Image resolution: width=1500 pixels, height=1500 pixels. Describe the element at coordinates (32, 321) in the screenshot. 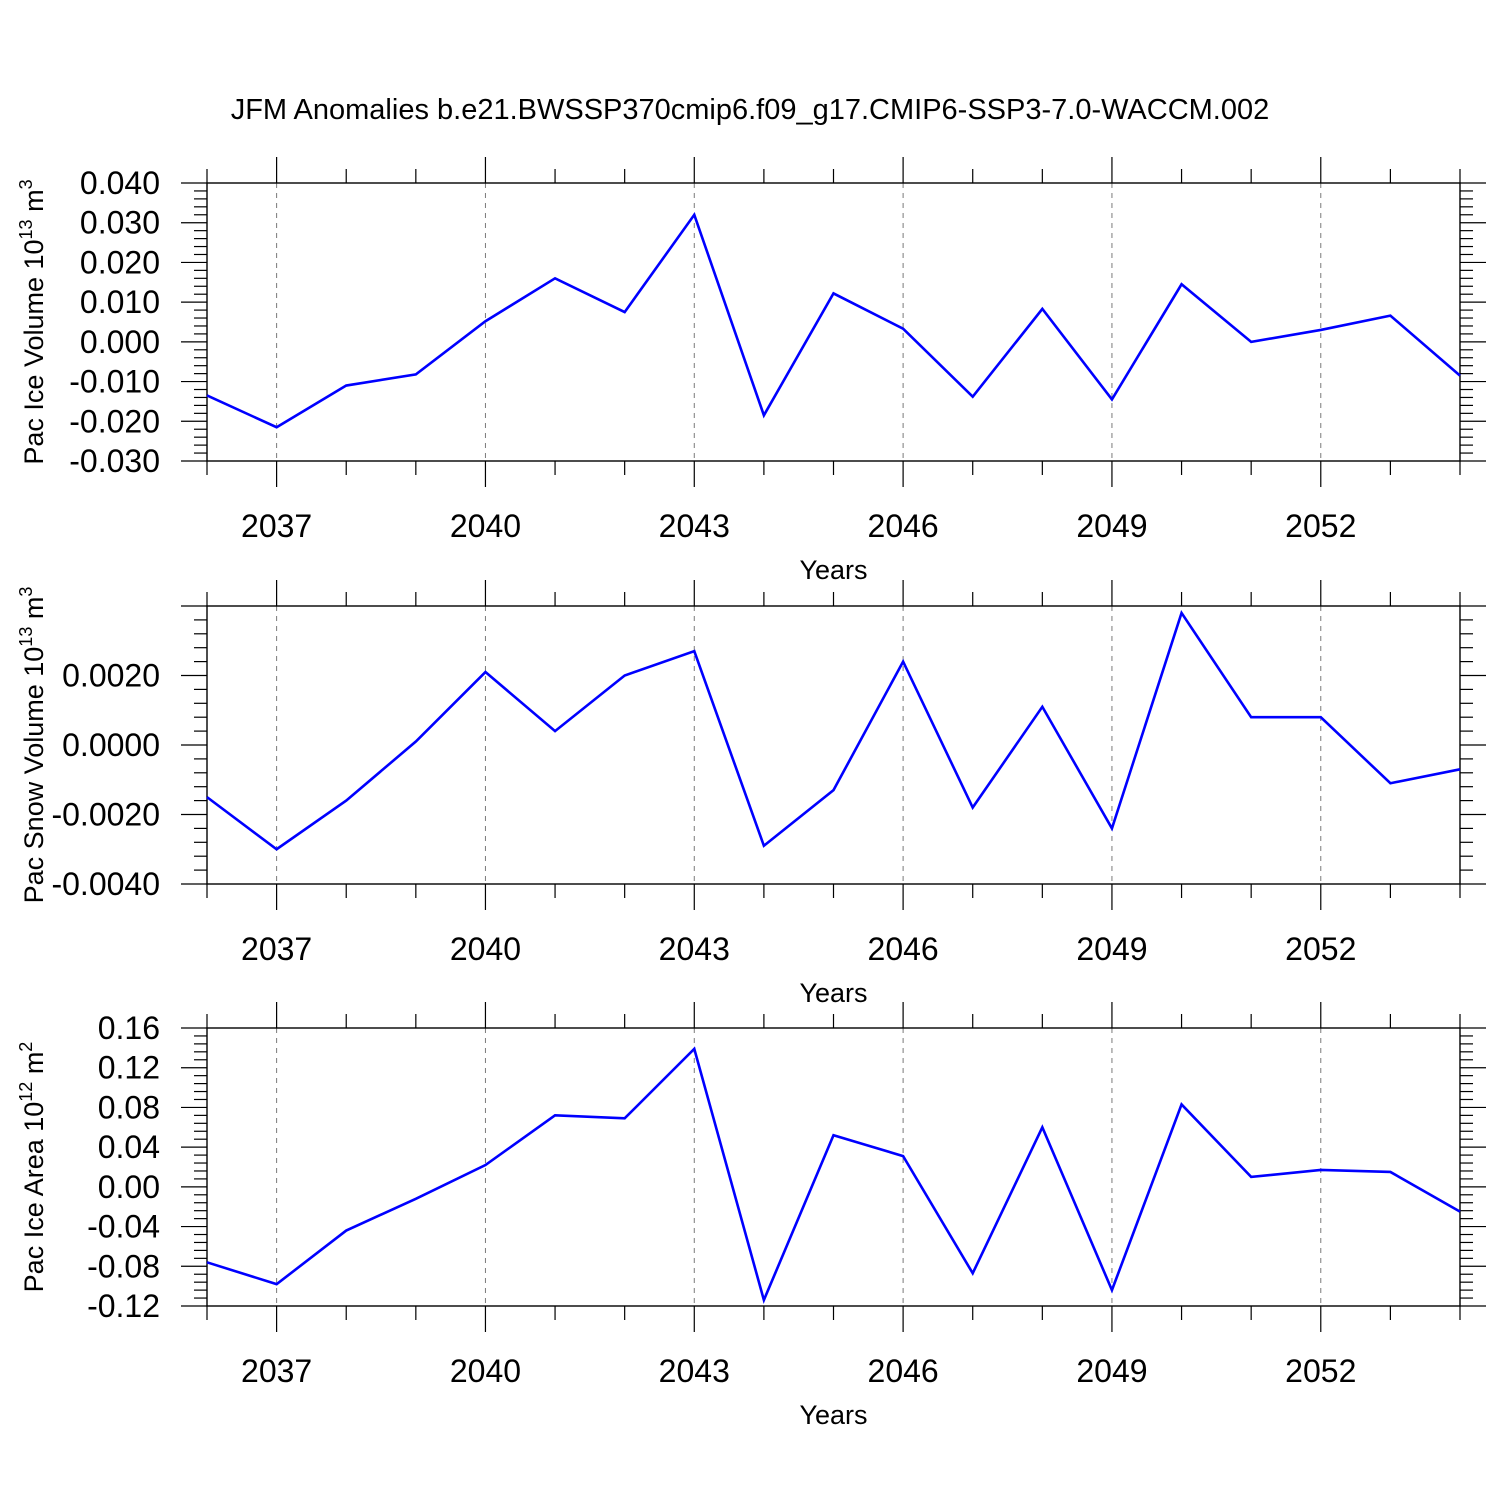

I see `y-axis-label: Pac Ice Volume 1013 m3` at that location.